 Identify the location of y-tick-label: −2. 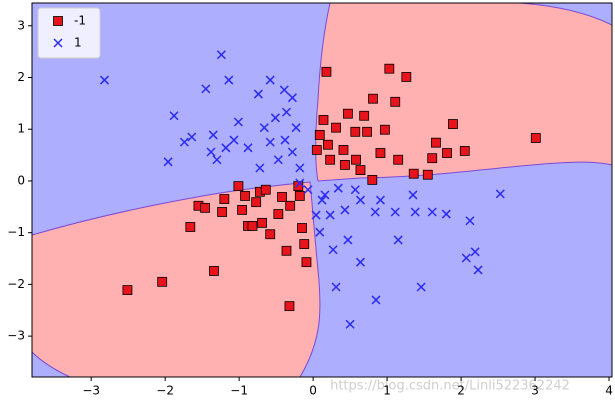
(16, 284).